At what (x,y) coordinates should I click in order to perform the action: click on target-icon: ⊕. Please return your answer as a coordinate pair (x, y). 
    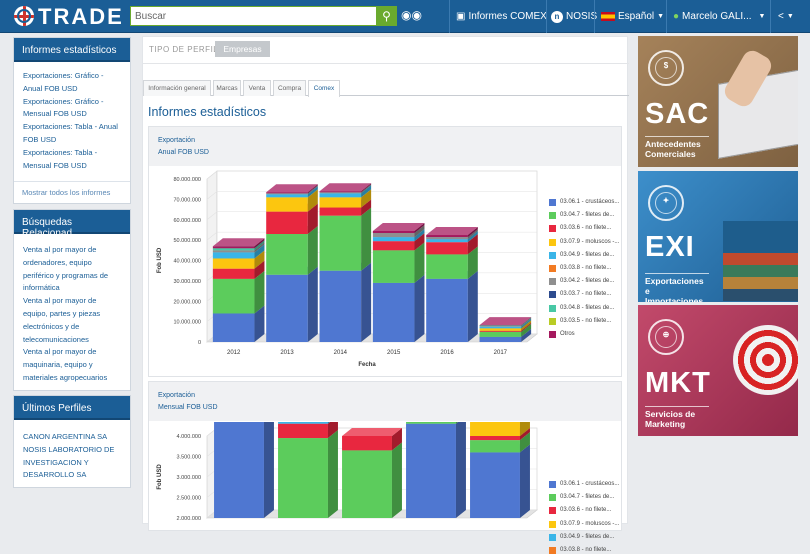
    Looking at the image, I should click on (666, 337).